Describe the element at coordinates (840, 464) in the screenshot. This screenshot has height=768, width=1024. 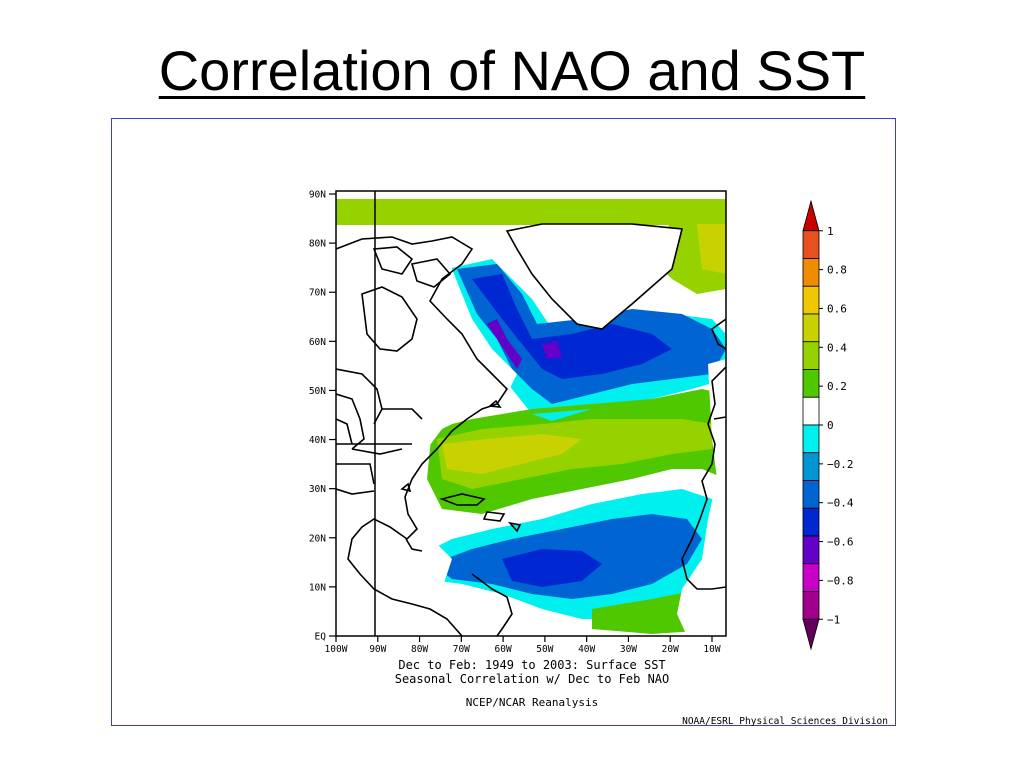
I see `colorbar-label: −0.2` at that location.